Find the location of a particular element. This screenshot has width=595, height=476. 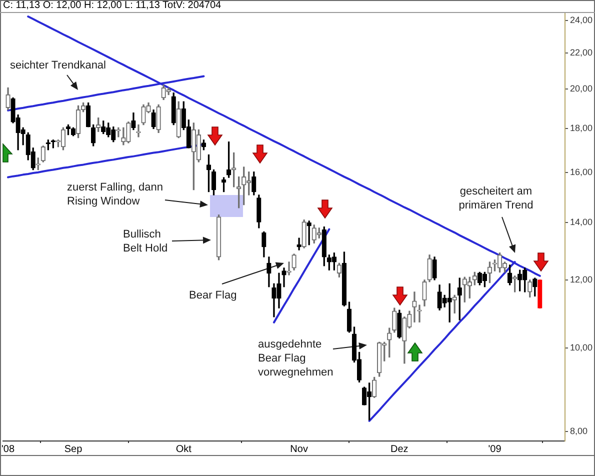

candlestick is located at coordinates (414, 307).